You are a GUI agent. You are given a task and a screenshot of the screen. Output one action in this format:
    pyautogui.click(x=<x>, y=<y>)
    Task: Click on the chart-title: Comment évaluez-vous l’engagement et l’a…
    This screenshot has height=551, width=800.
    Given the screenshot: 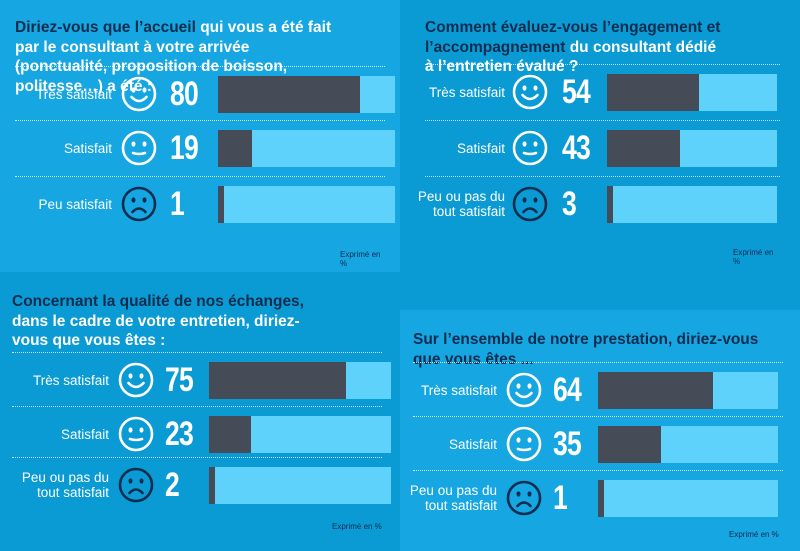 What is the action you would take?
    pyautogui.click(x=575, y=47)
    